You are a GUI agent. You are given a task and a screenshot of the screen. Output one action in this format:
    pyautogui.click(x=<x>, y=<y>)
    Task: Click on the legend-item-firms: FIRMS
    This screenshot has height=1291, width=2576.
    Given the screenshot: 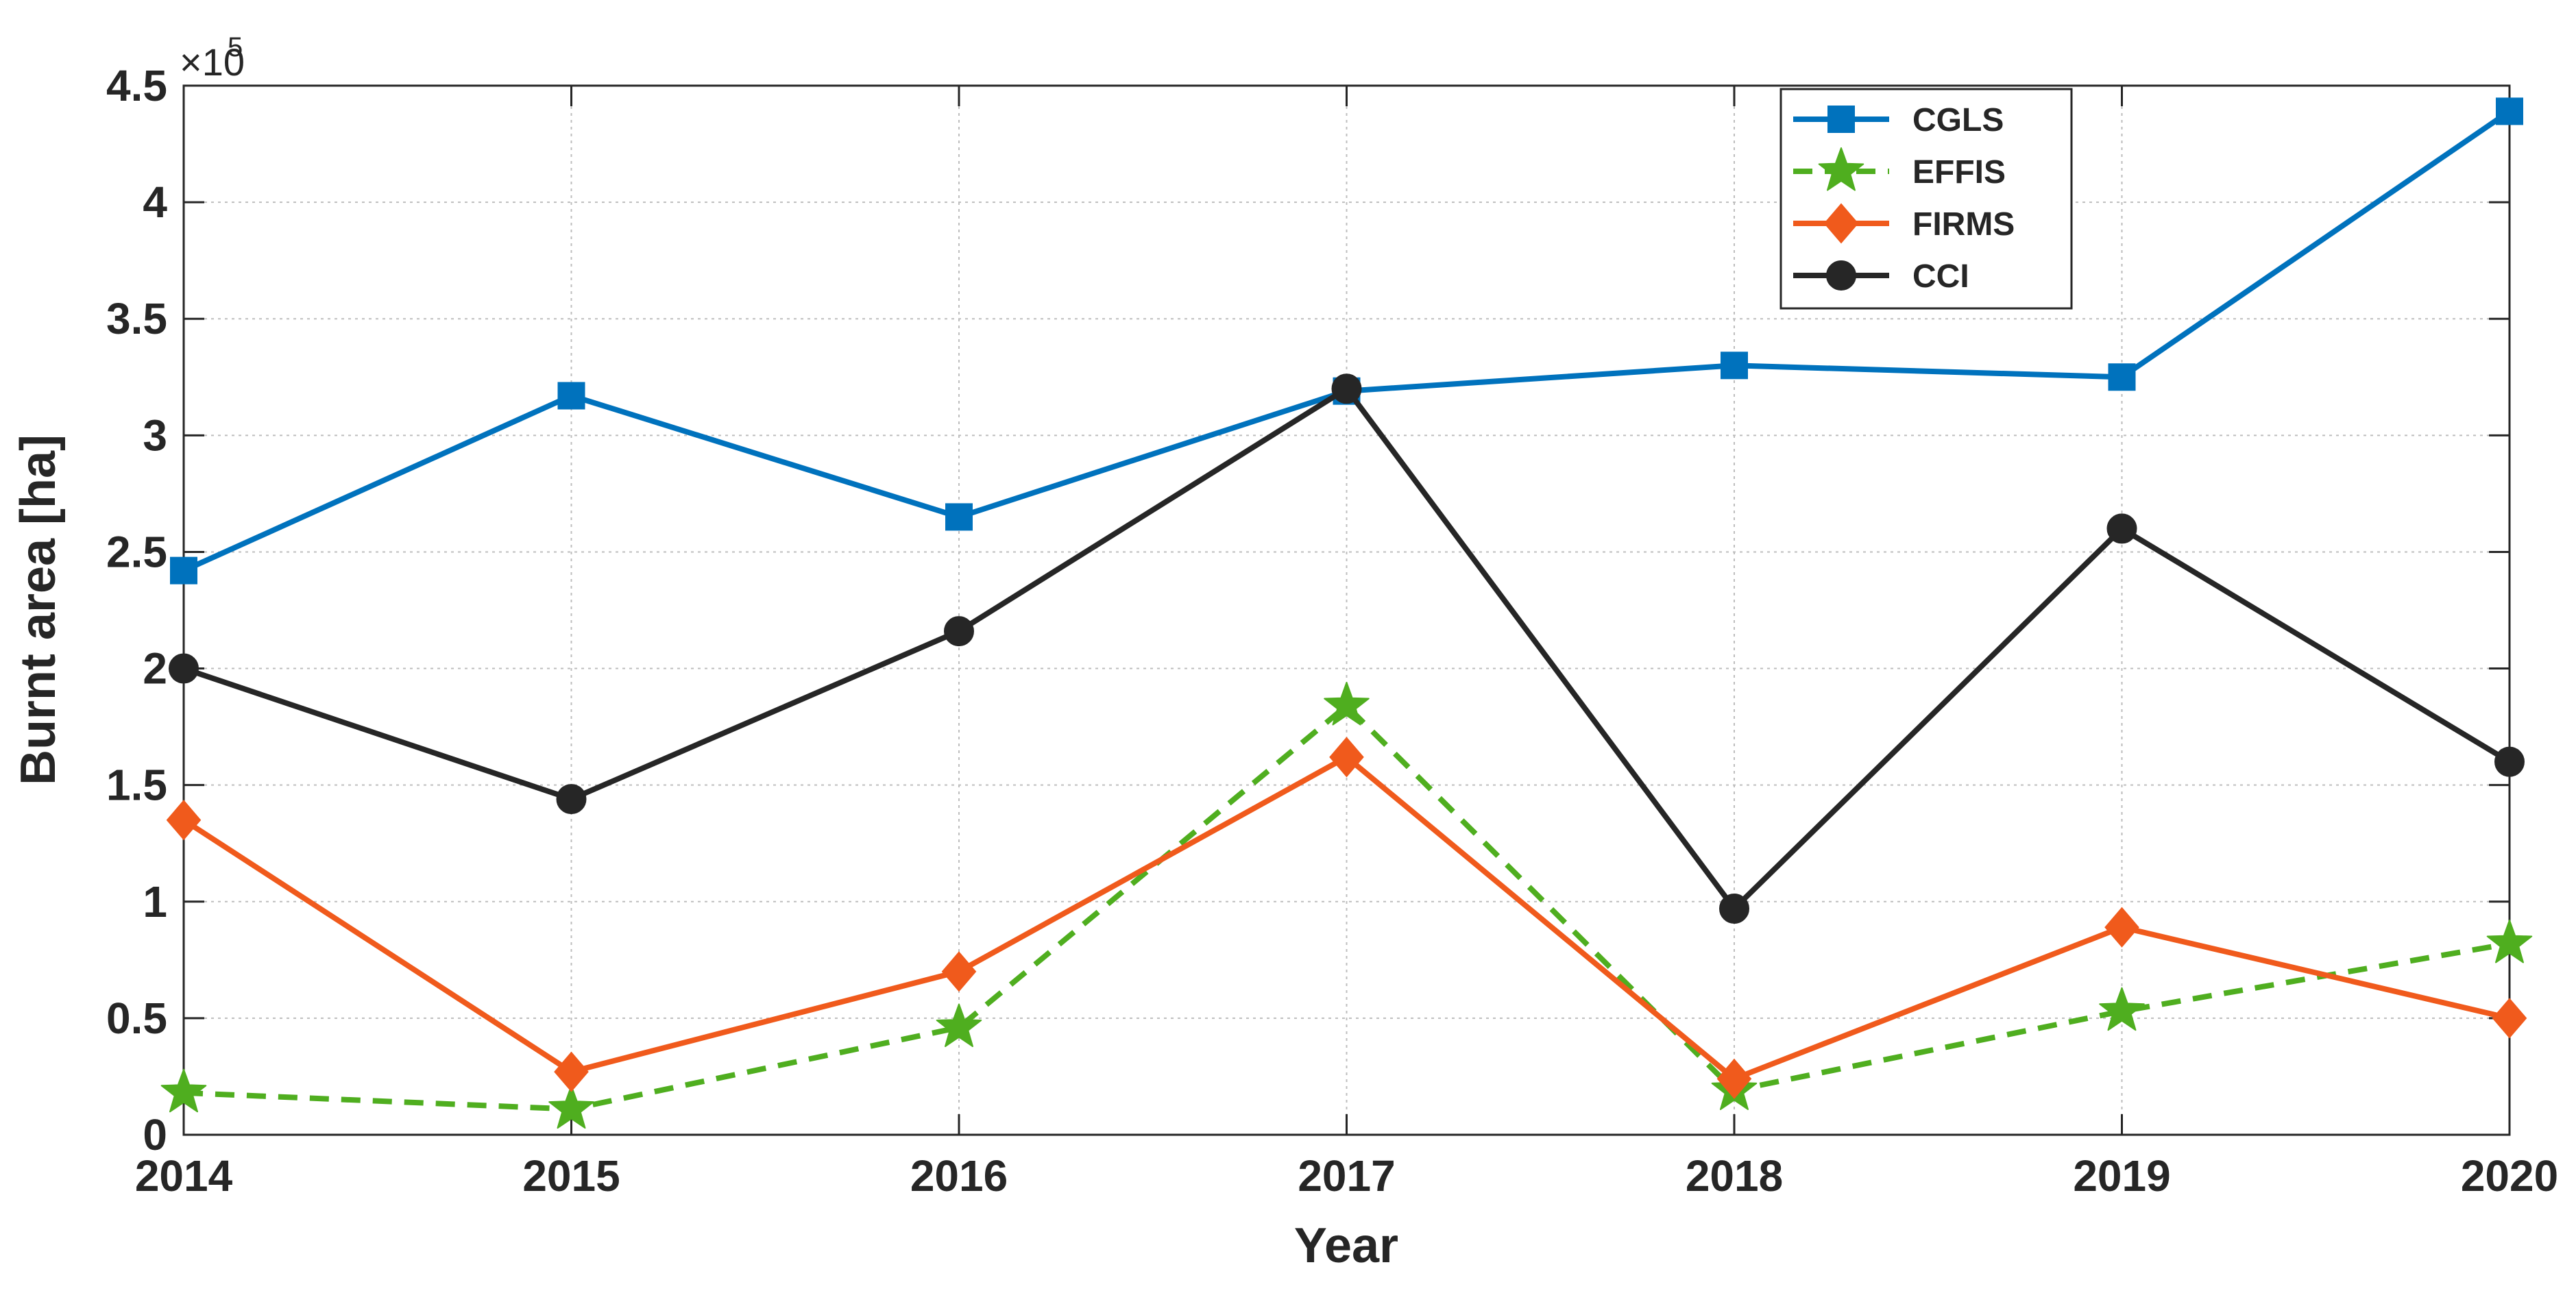 What is the action you would take?
    pyautogui.click(x=1904, y=223)
    